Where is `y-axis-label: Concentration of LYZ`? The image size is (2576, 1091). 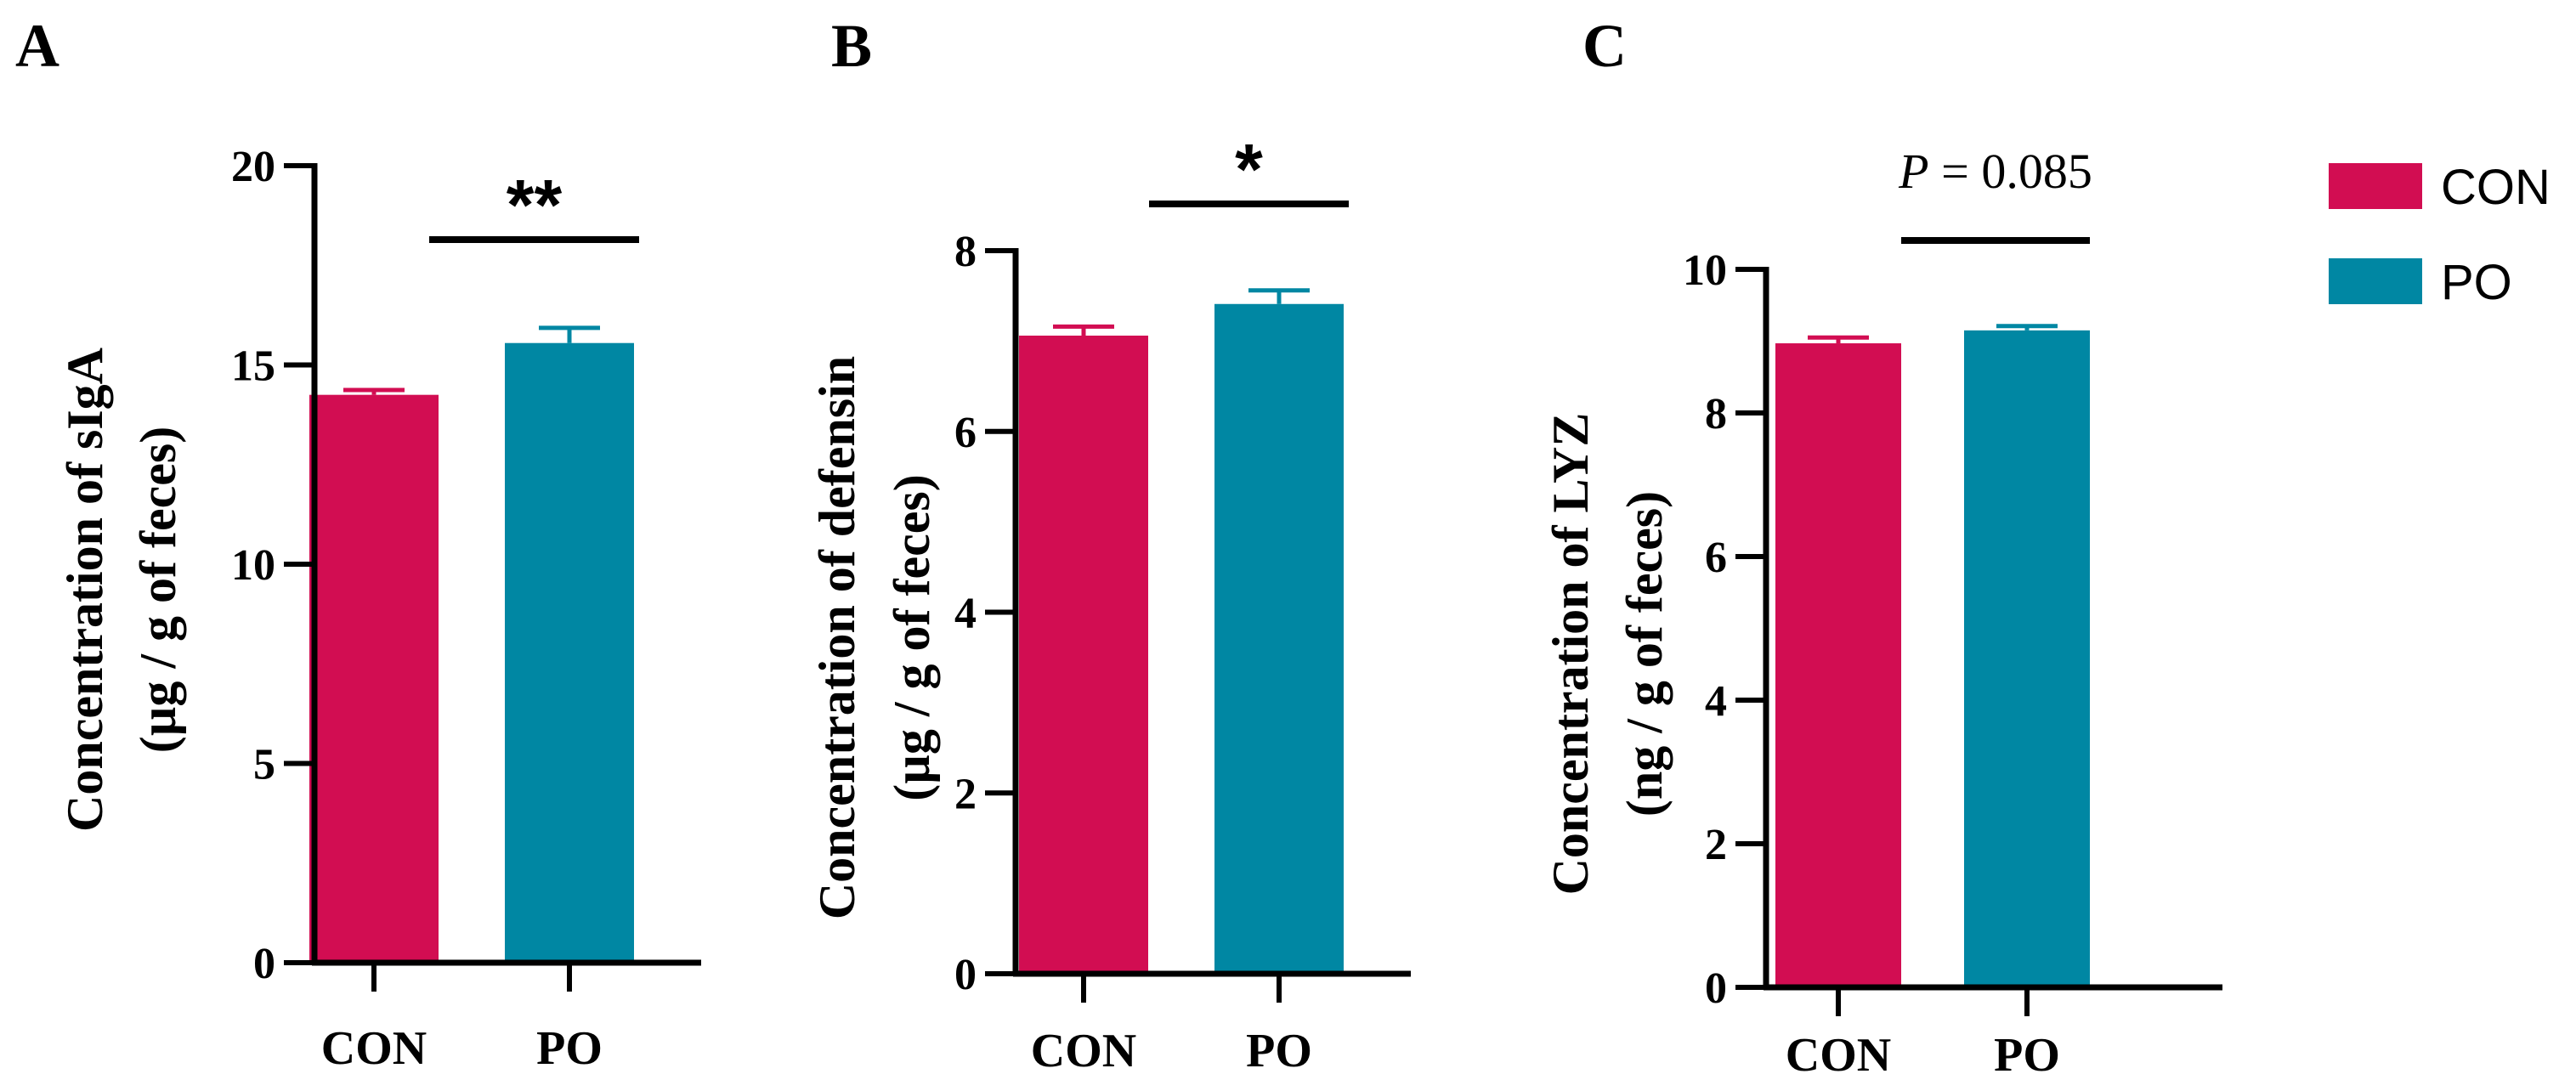
y-axis-label: Concentration of LYZ is located at coordinates (1571, 654).